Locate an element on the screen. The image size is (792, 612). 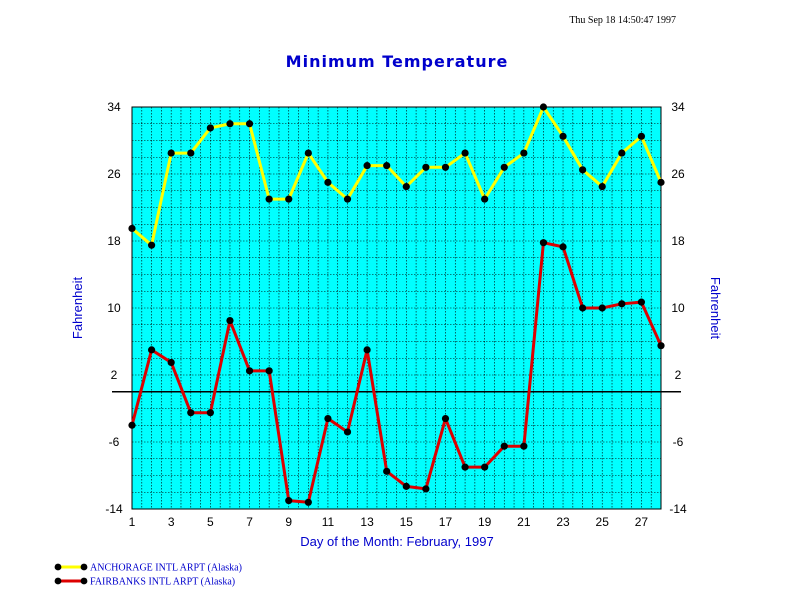
y-tick-label-left: 18 is located at coordinates (114, 241).